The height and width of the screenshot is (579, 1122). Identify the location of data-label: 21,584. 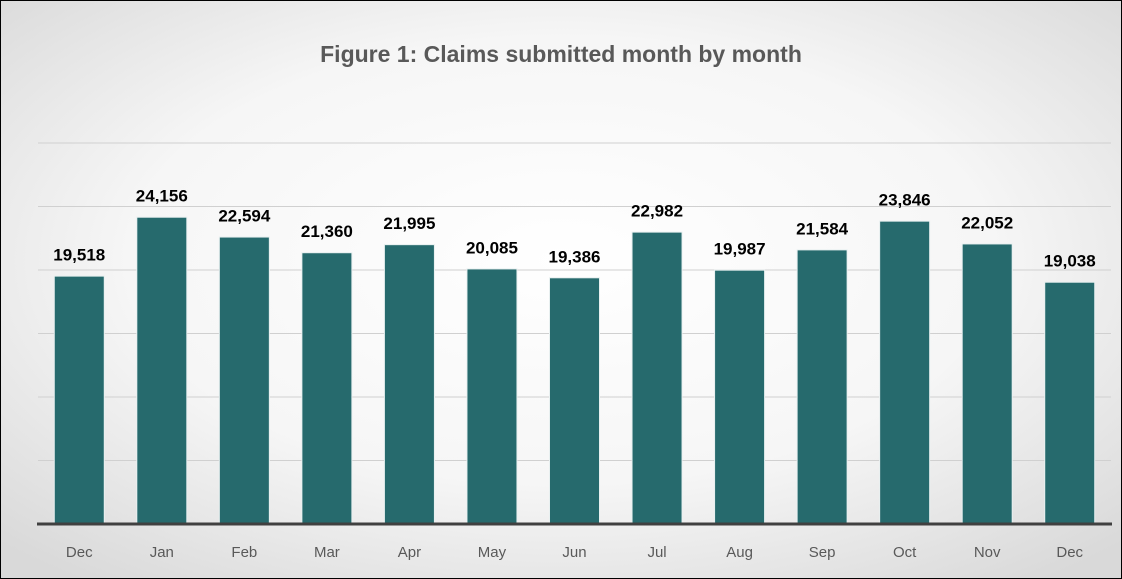
(822, 228).